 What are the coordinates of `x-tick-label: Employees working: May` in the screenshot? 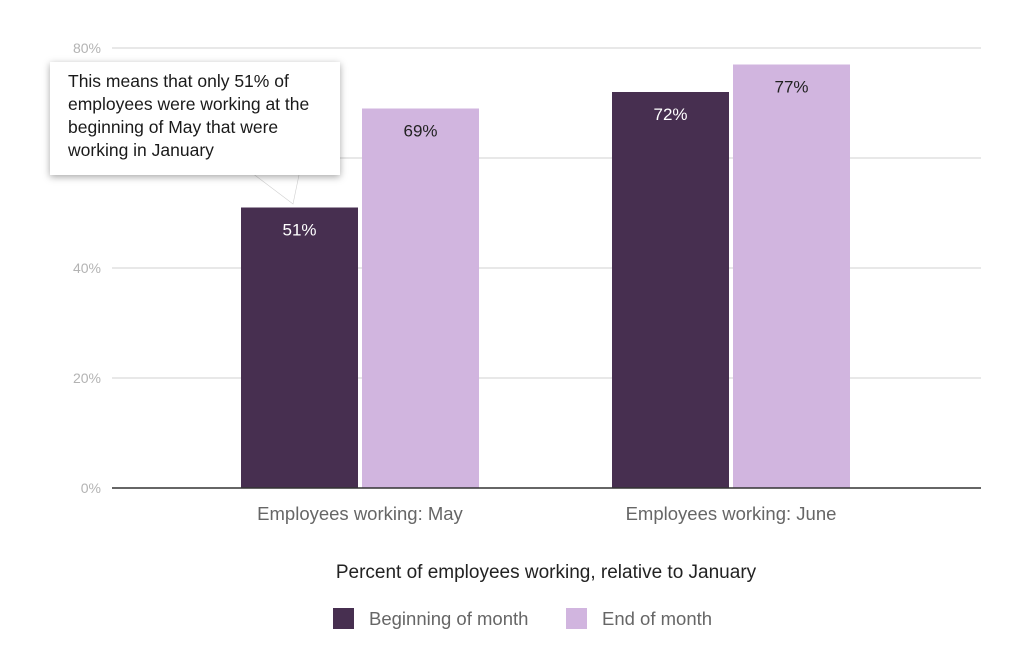 It's located at (360, 513).